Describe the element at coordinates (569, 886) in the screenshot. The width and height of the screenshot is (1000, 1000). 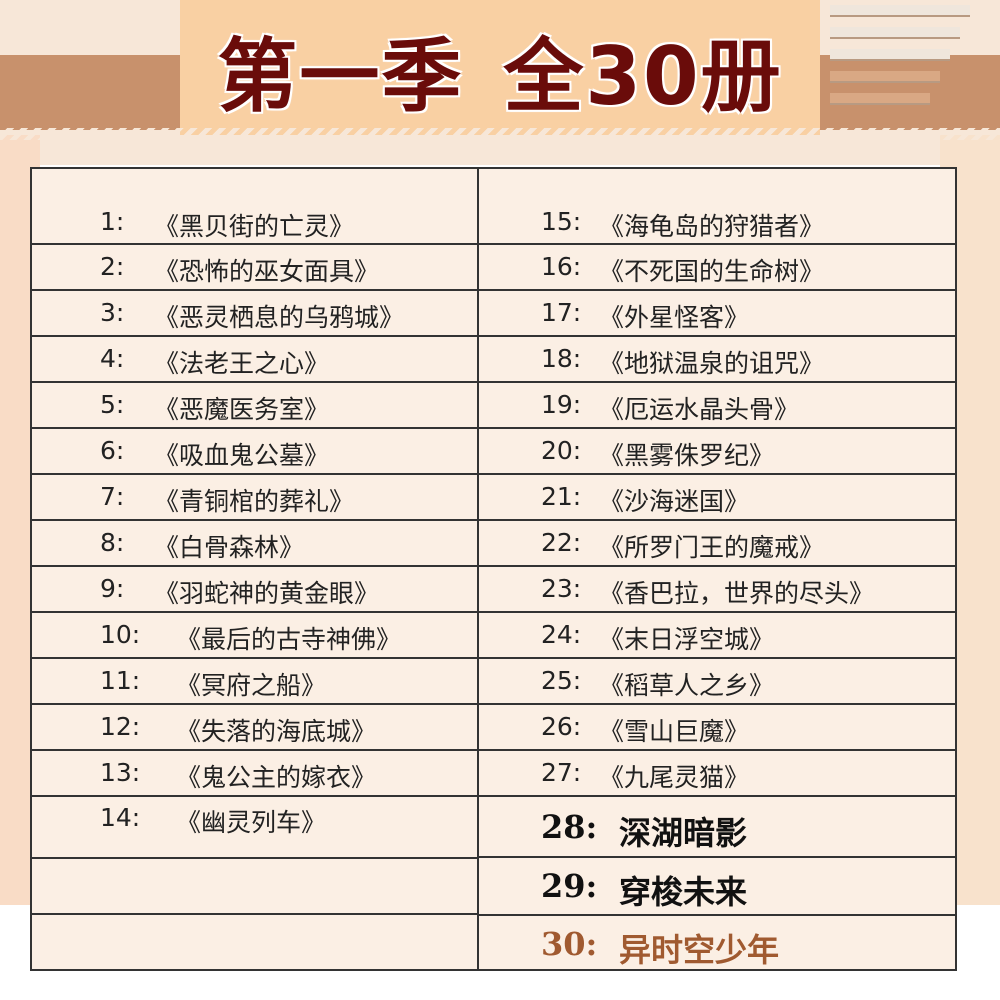
I see `book-number: 29:` at that location.